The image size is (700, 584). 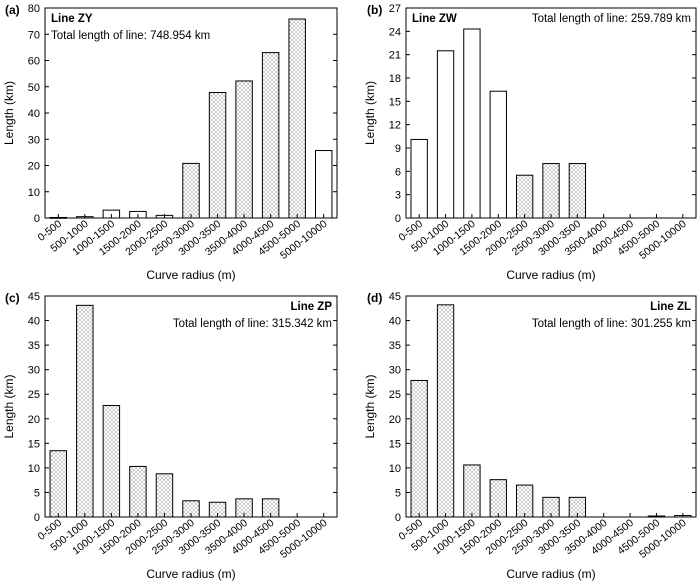 I want to click on y-tick-label: 21, so click(x=395, y=56).